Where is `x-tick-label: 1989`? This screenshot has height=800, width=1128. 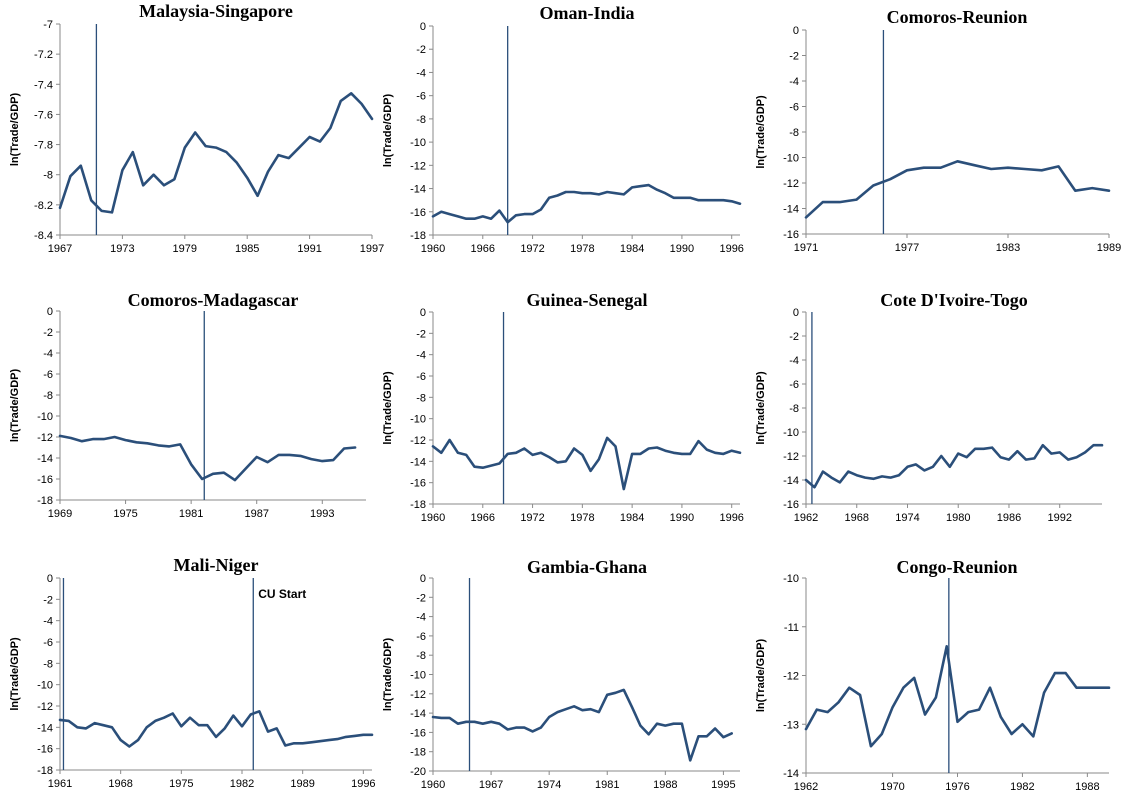 x-tick-label: 1989 is located at coordinates (1109, 248).